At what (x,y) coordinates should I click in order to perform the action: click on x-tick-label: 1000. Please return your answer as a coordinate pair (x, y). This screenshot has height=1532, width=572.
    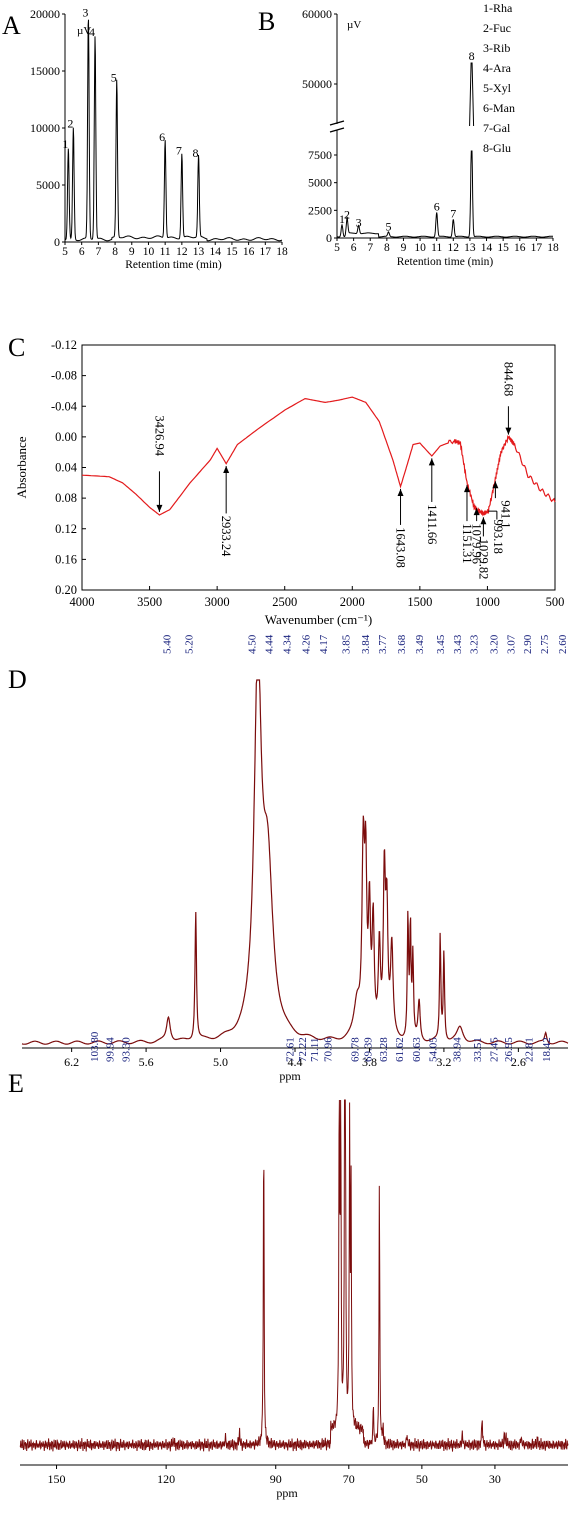
    Looking at the image, I should click on (487, 602).